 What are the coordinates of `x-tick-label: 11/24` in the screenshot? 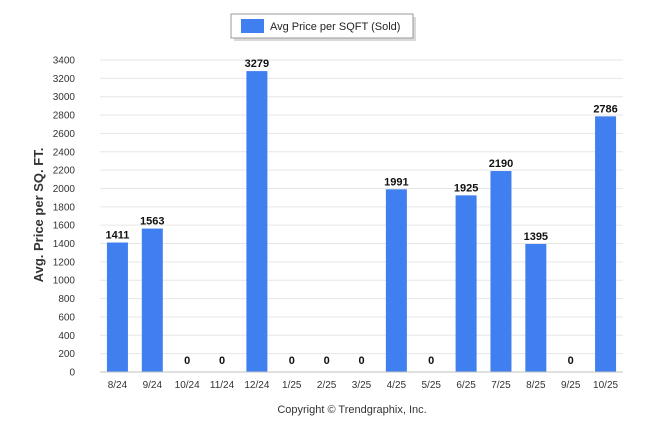 It's located at (222, 385).